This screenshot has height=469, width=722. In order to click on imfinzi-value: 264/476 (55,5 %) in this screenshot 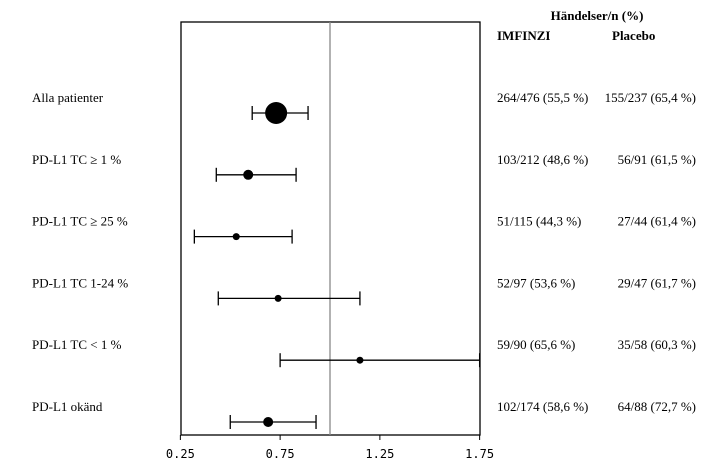, I will do `click(542, 97)`.